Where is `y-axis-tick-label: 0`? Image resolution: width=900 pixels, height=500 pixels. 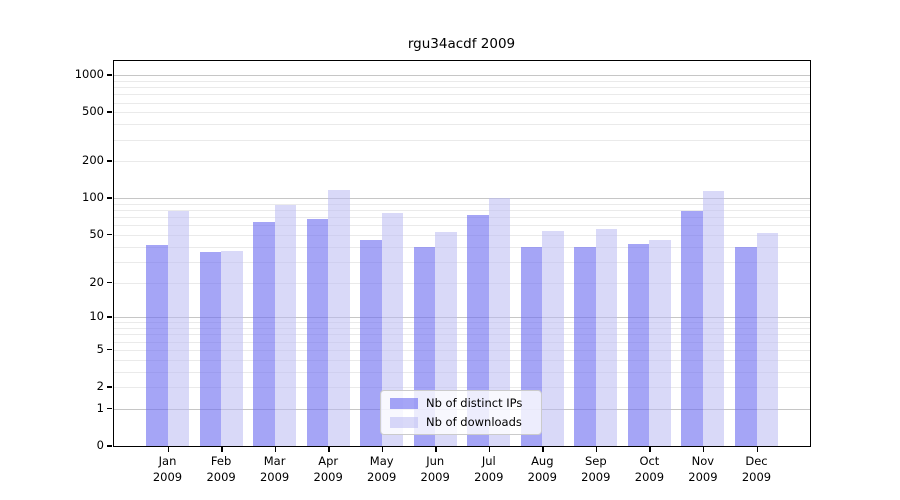
y-axis-tick-label: 0 is located at coordinates (100, 445).